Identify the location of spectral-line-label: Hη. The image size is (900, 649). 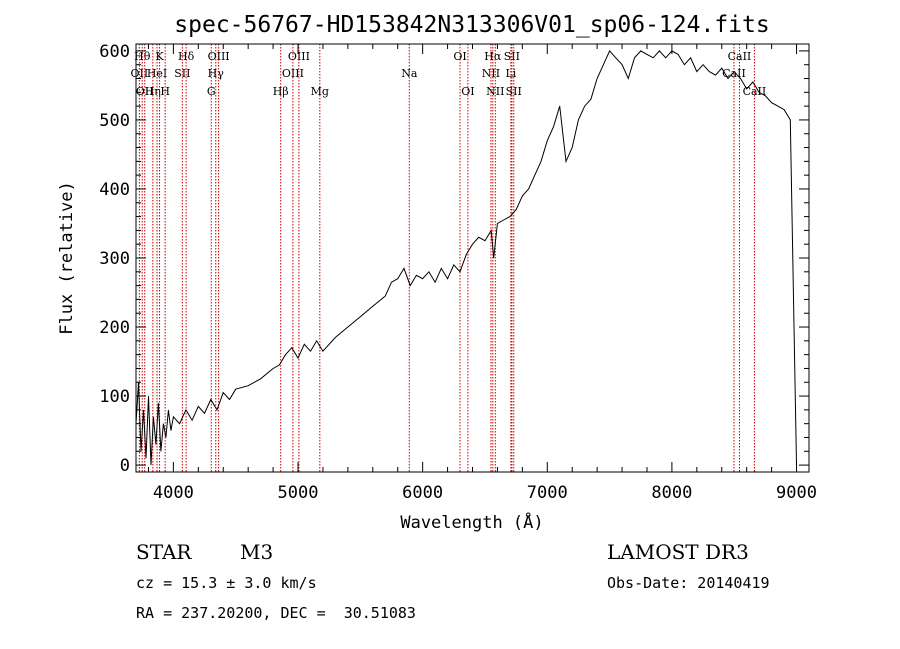
(153, 91).